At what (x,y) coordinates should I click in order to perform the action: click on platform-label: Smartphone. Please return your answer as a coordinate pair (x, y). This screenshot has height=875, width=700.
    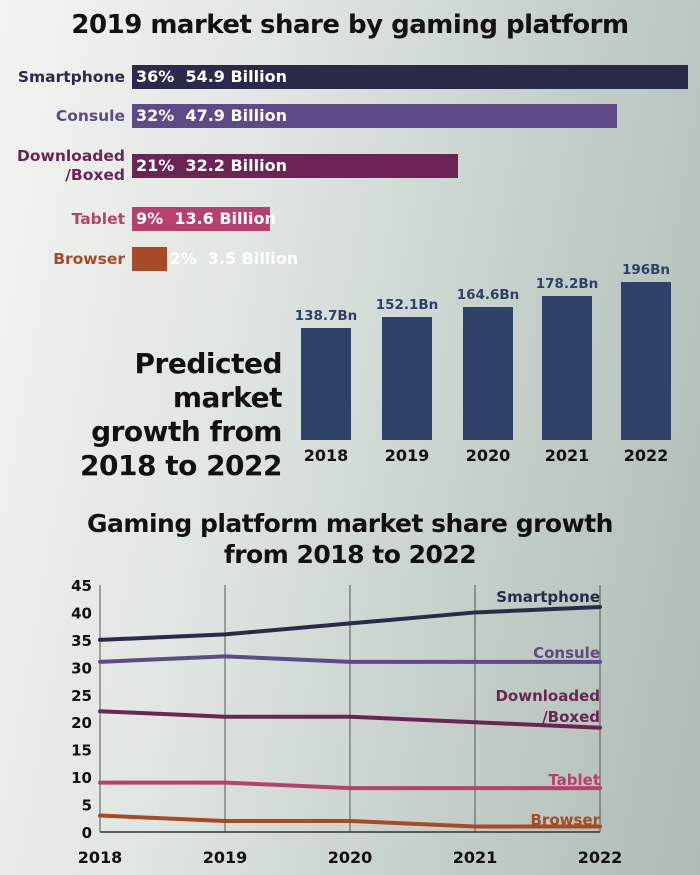
    Looking at the image, I should click on (71, 77).